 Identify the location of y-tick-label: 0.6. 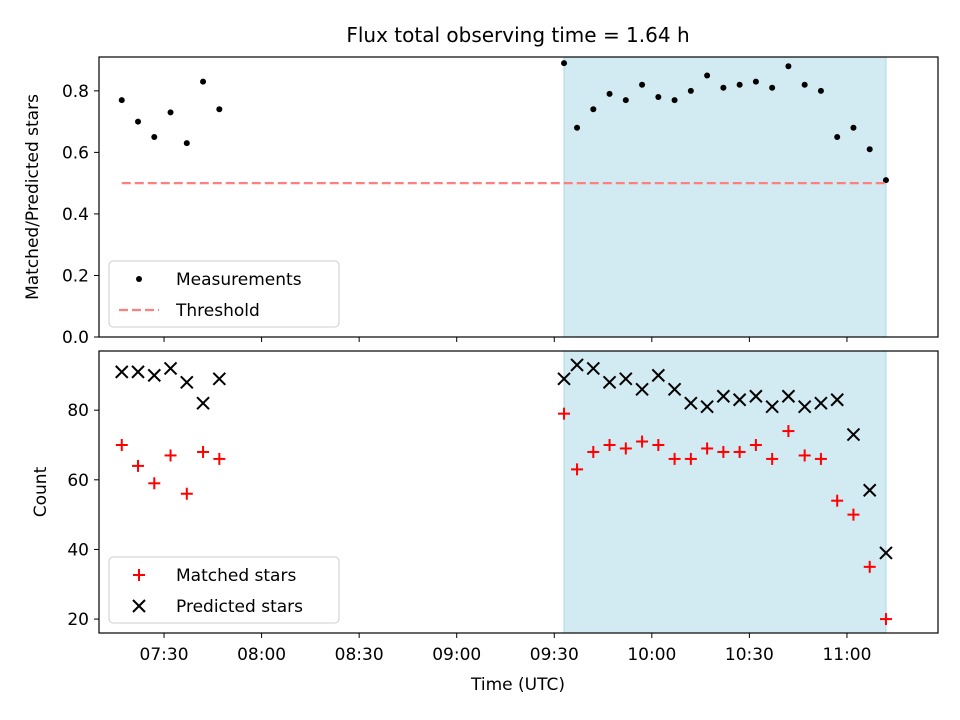
(75, 153).